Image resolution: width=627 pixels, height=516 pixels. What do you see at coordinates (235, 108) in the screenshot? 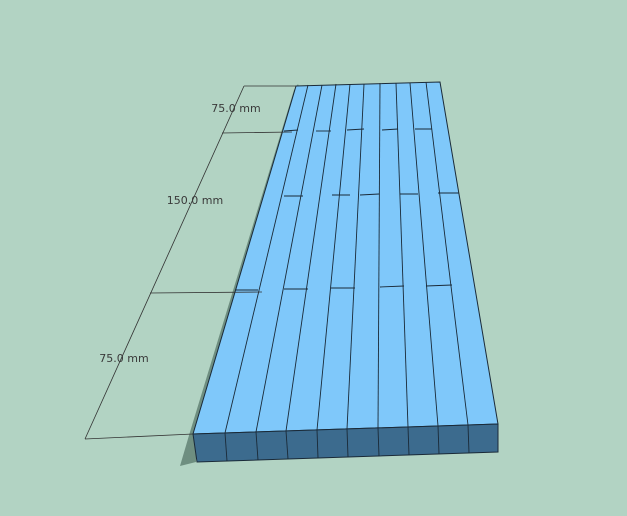
I see `dimension-label-top: 75.0 mm` at bounding box center [235, 108].